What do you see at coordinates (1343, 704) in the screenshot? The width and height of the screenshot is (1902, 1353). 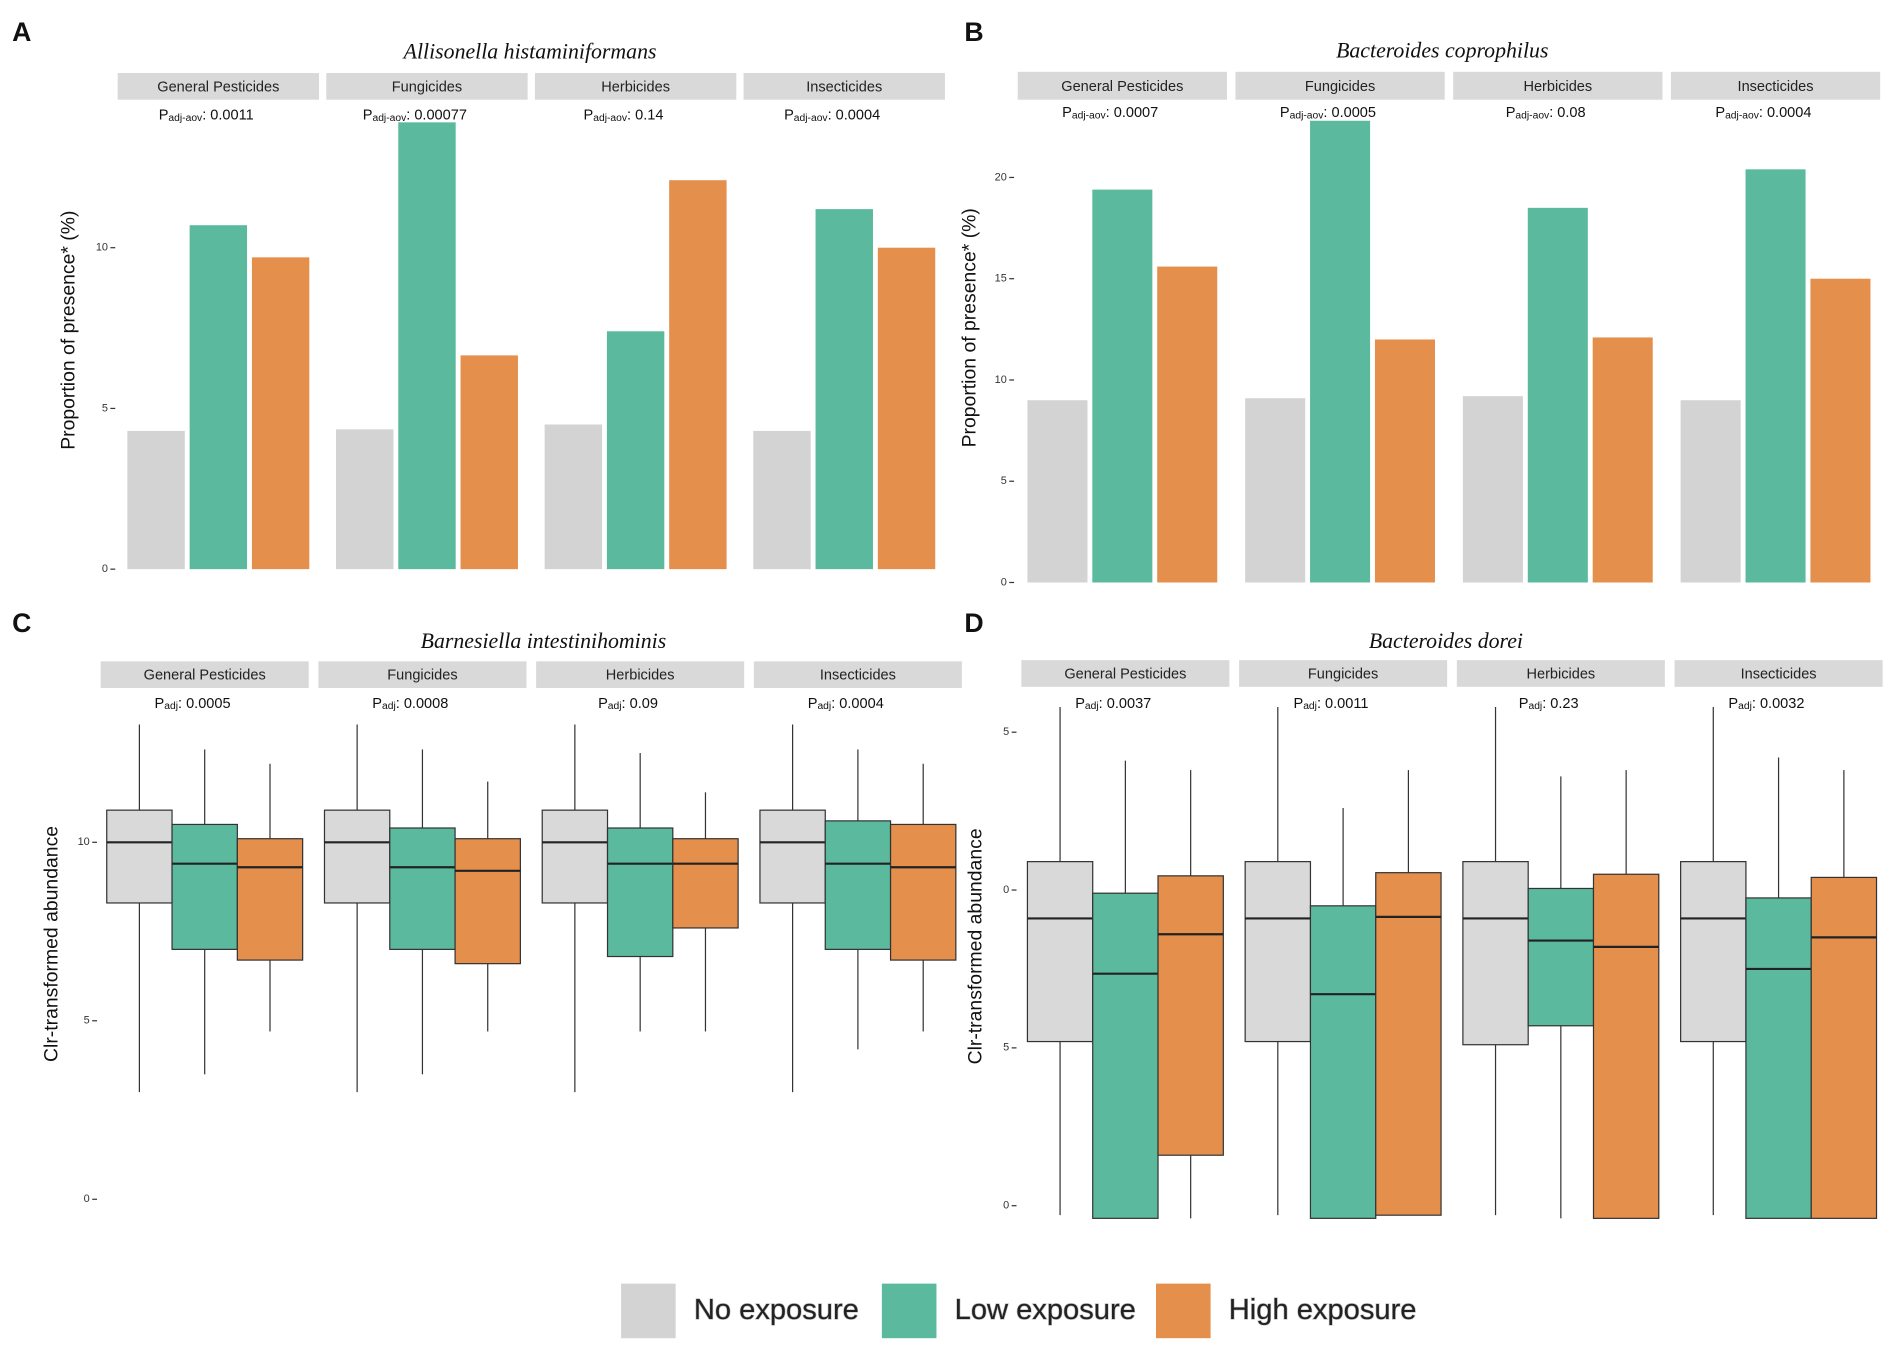 I see `p-text: : 0.0011` at bounding box center [1343, 704].